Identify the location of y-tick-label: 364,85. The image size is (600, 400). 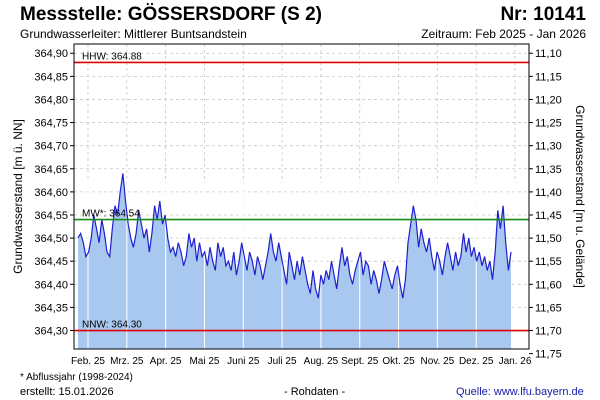
(51, 77).